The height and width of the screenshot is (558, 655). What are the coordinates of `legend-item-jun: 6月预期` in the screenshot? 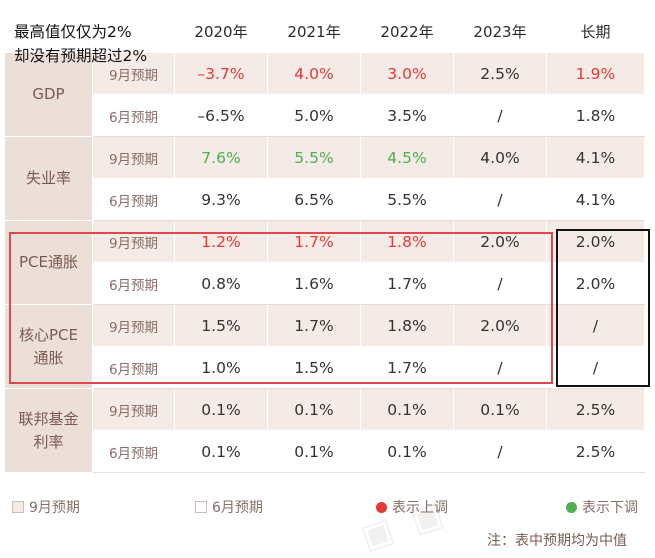 It's located at (229, 507).